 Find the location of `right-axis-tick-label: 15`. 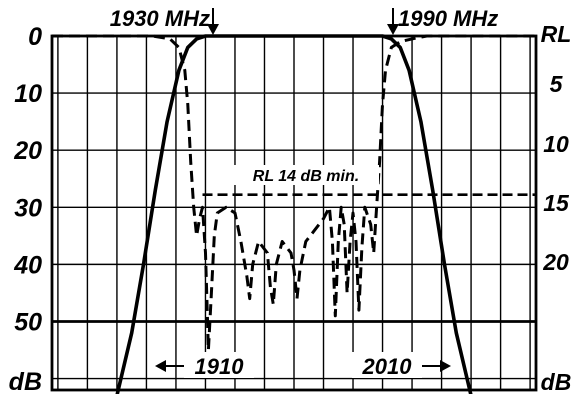

right-axis-tick-label: 15 is located at coordinates (556, 203).